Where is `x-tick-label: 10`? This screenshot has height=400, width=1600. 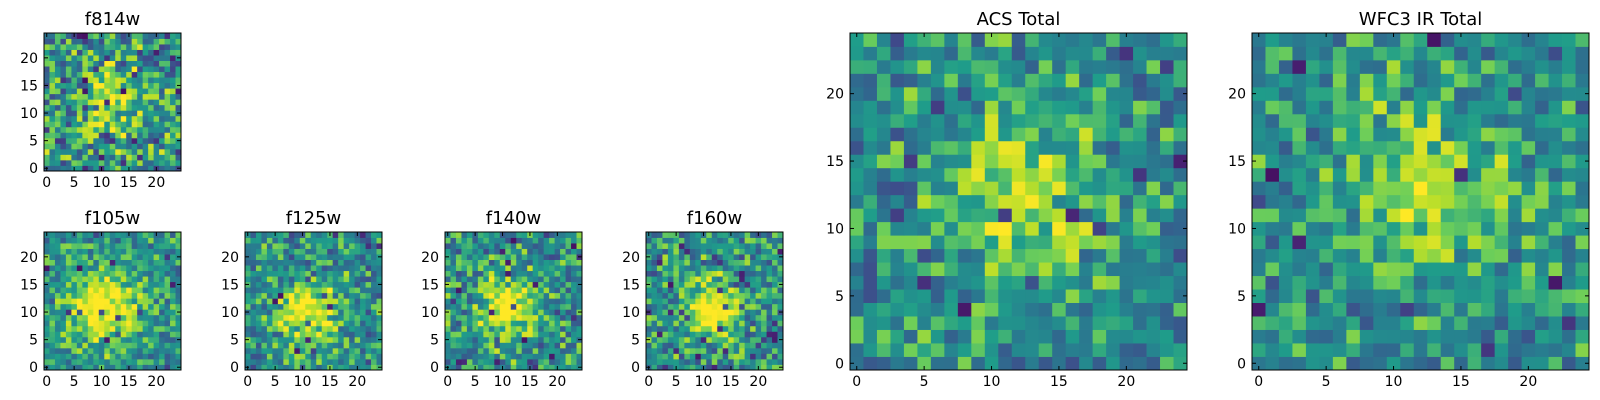 x-tick-label: 10 is located at coordinates (102, 183).